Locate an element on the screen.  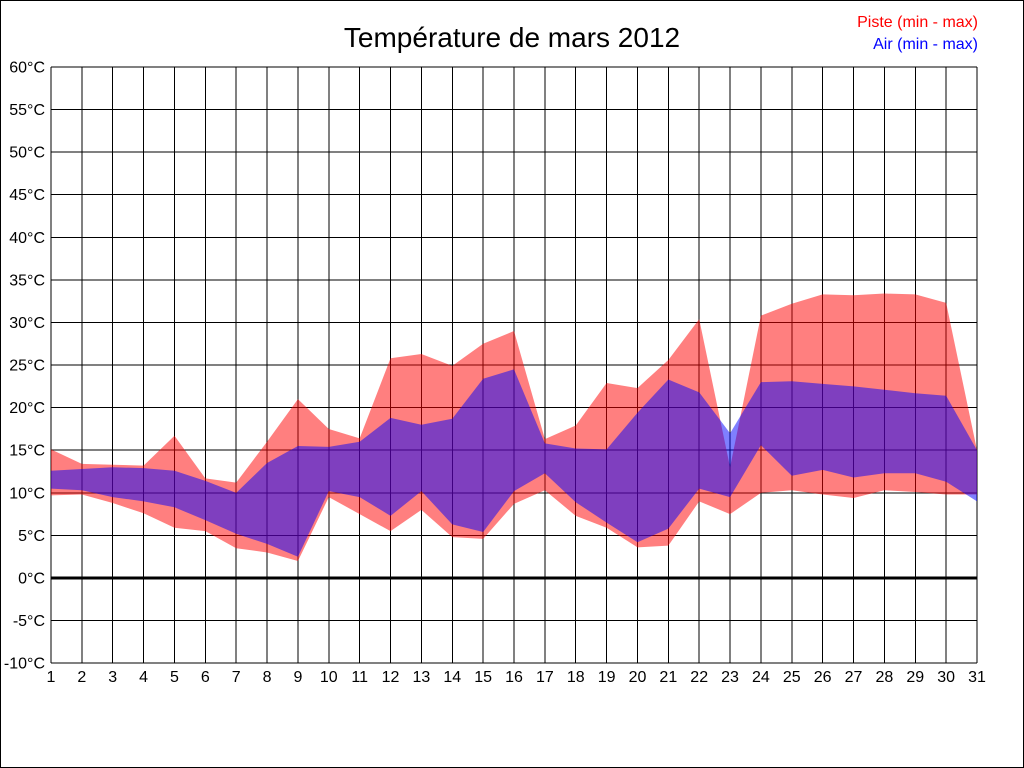
x-tick-label: 10 is located at coordinates (329, 677).